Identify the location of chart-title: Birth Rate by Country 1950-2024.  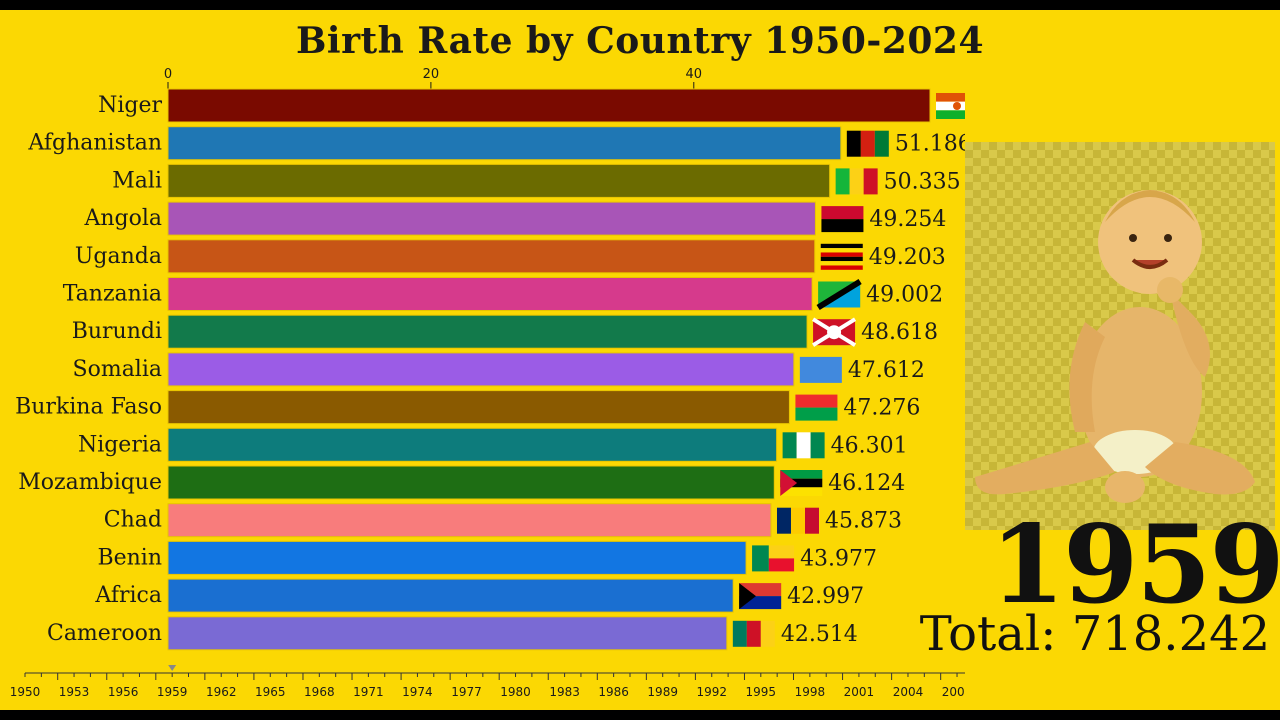
(640, 41).